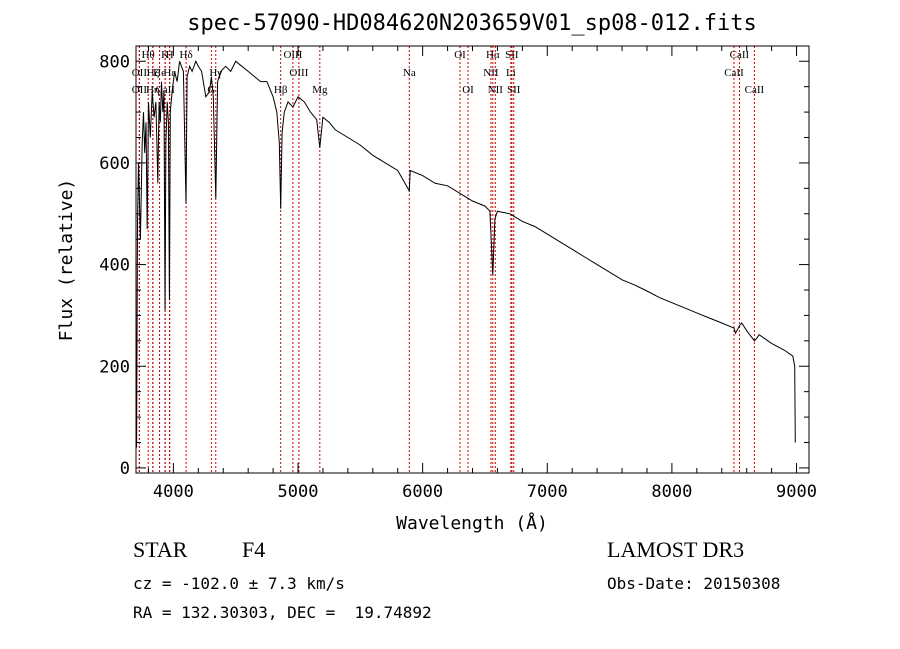 This screenshot has height=649, width=900. What do you see at coordinates (671, 492) in the screenshot?
I see `x-tick-label: 8000` at bounding box center [671, 492].